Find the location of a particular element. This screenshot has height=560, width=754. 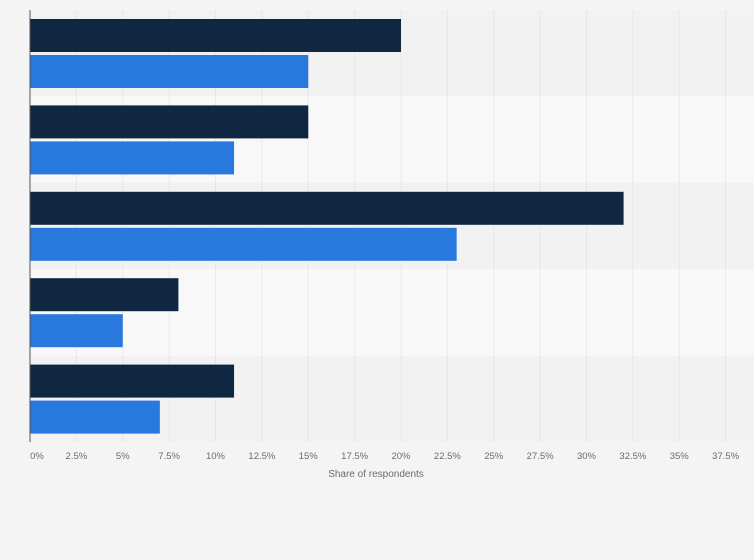

x-tick-label: 20% is located at coordinates (401, 456).